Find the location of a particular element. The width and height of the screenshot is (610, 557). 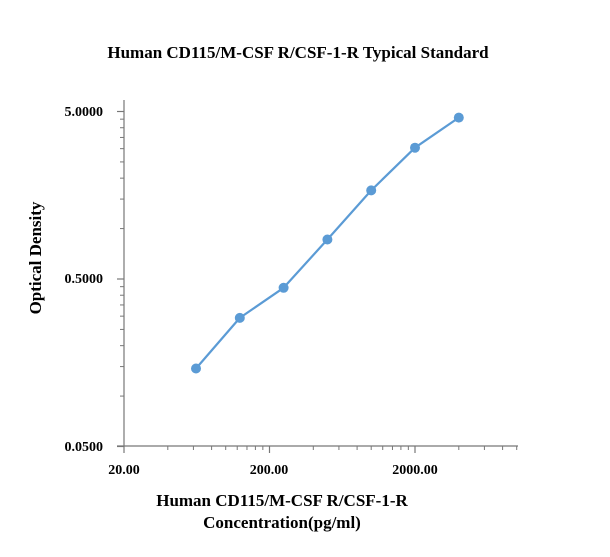

x-tick-label-20: 20.00 is located at coordinates (124, 470).